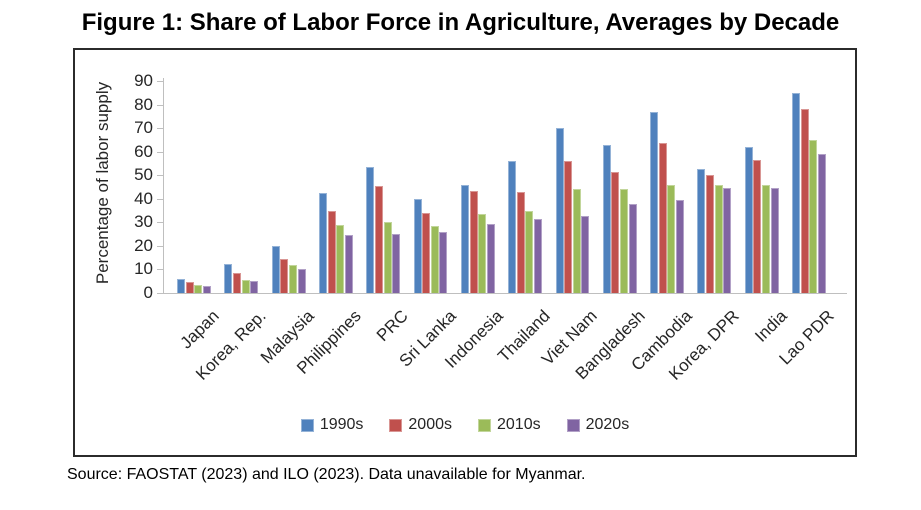 This screenshot has width=921, height=510. What do you see at coordinates (143, 222) in the screenshot?
I see `y-tick-label: 30` at bounding box center [143, 222].